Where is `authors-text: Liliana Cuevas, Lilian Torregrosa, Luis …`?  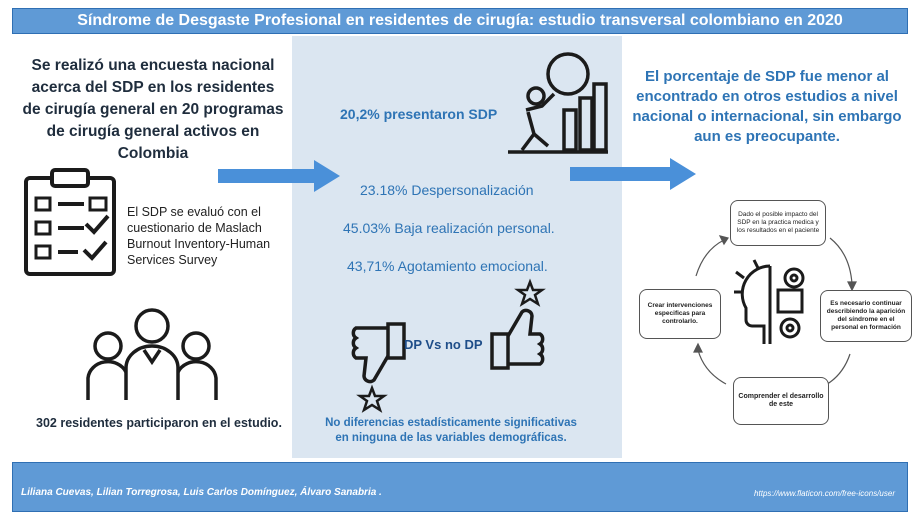 authors-text: Liliana Cuevas, Lilian Torregrosa, Luis … is located at coordinates (201, 492).